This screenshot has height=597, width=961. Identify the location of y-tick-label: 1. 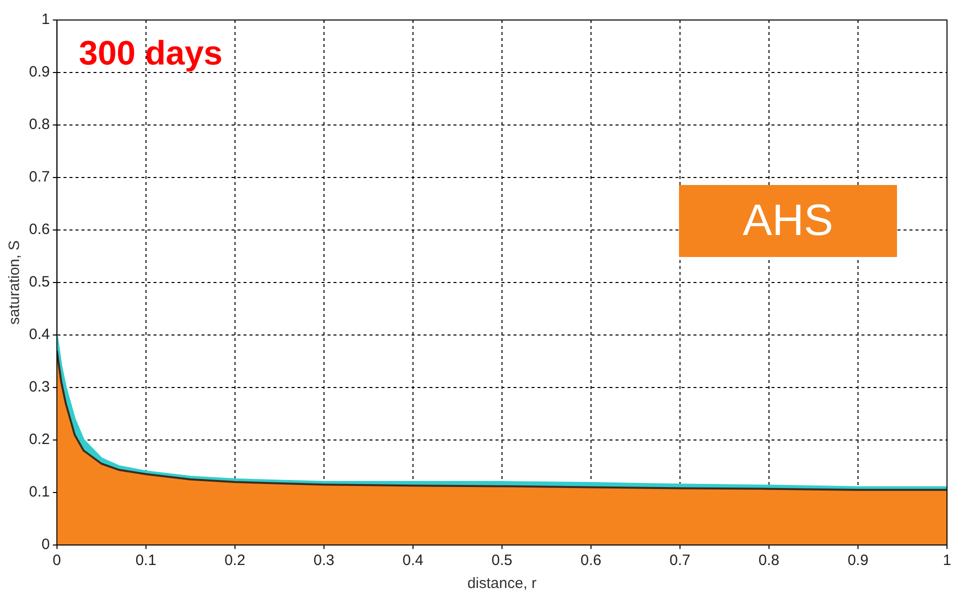
(46, 19).